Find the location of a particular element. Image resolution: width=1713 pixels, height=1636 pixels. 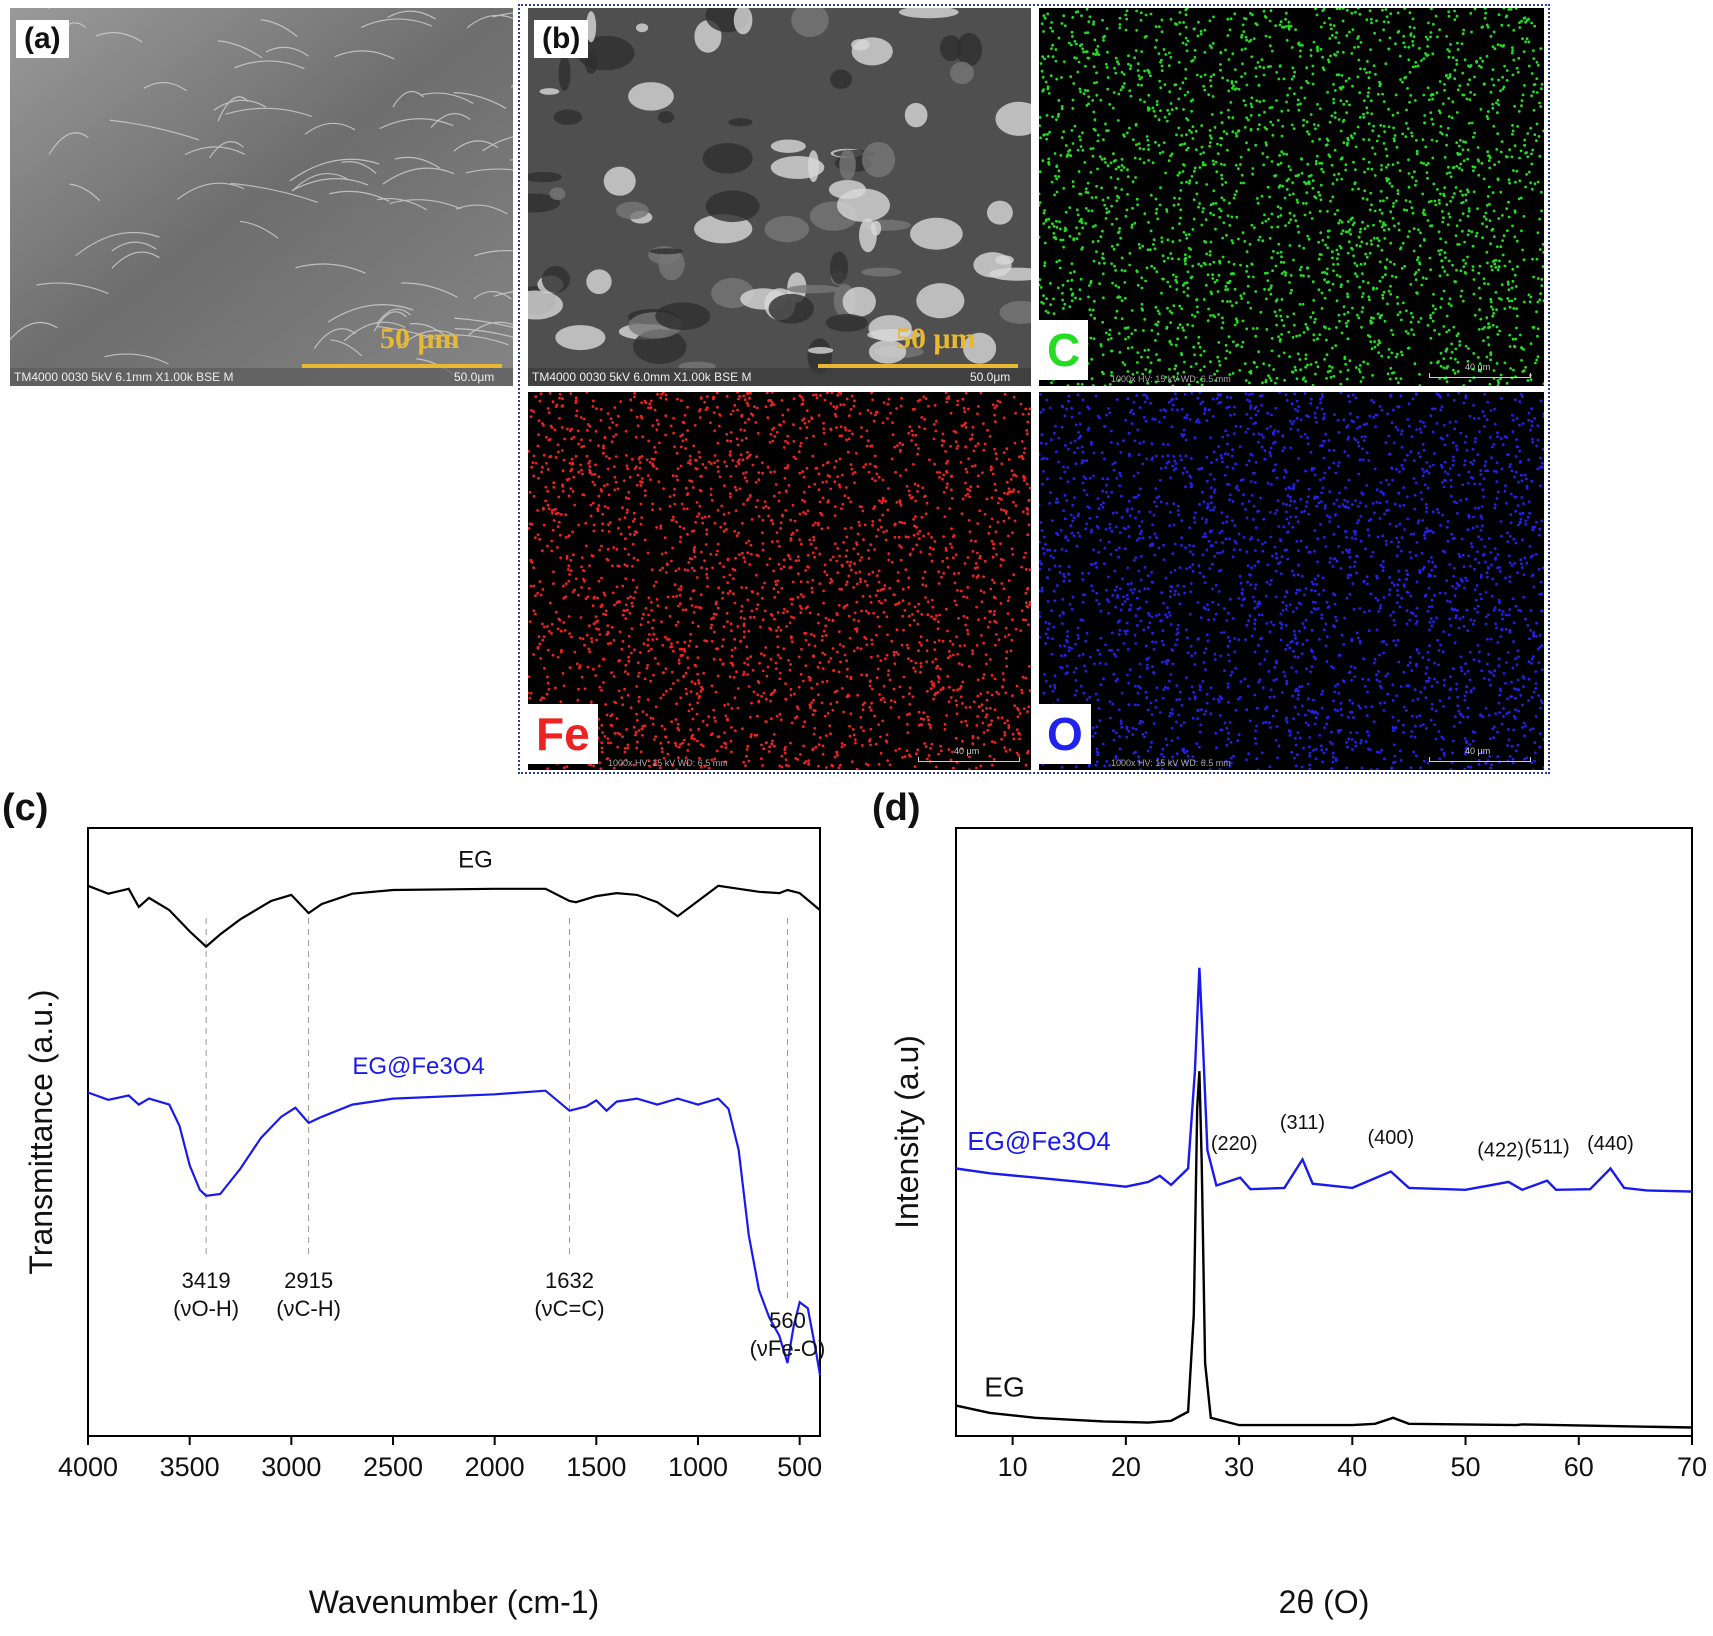

sem-flake-edge is located at coordinates (134, 246).